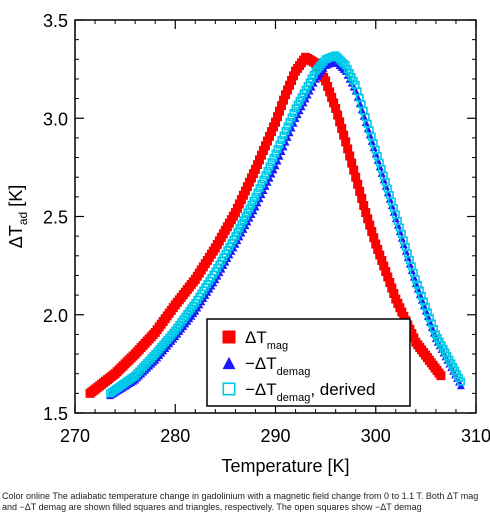 This screenshot has width=490, height=519. I want to click on x-tick-label: 270, so click(75, 436).